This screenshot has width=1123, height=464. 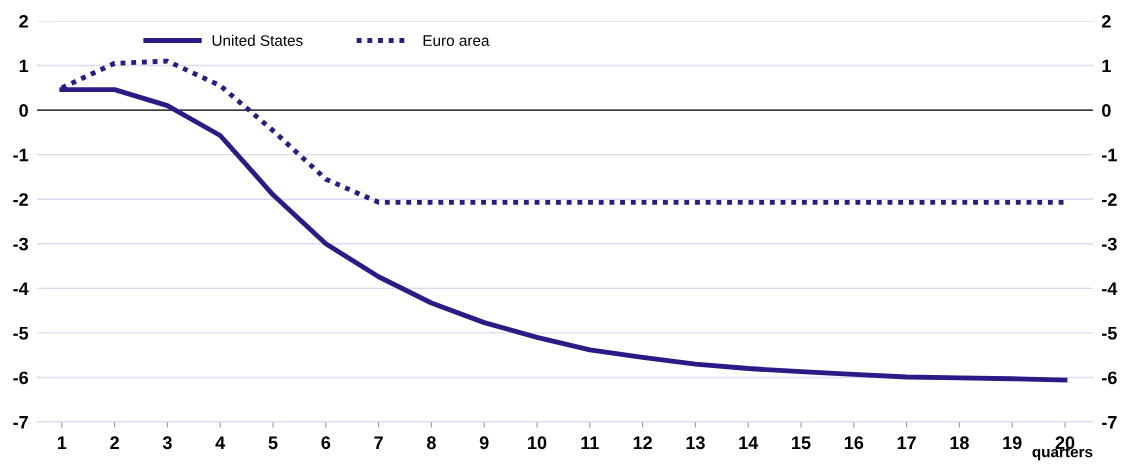 I want to click on y-tick-label: -3, so click(x=21, y=244).